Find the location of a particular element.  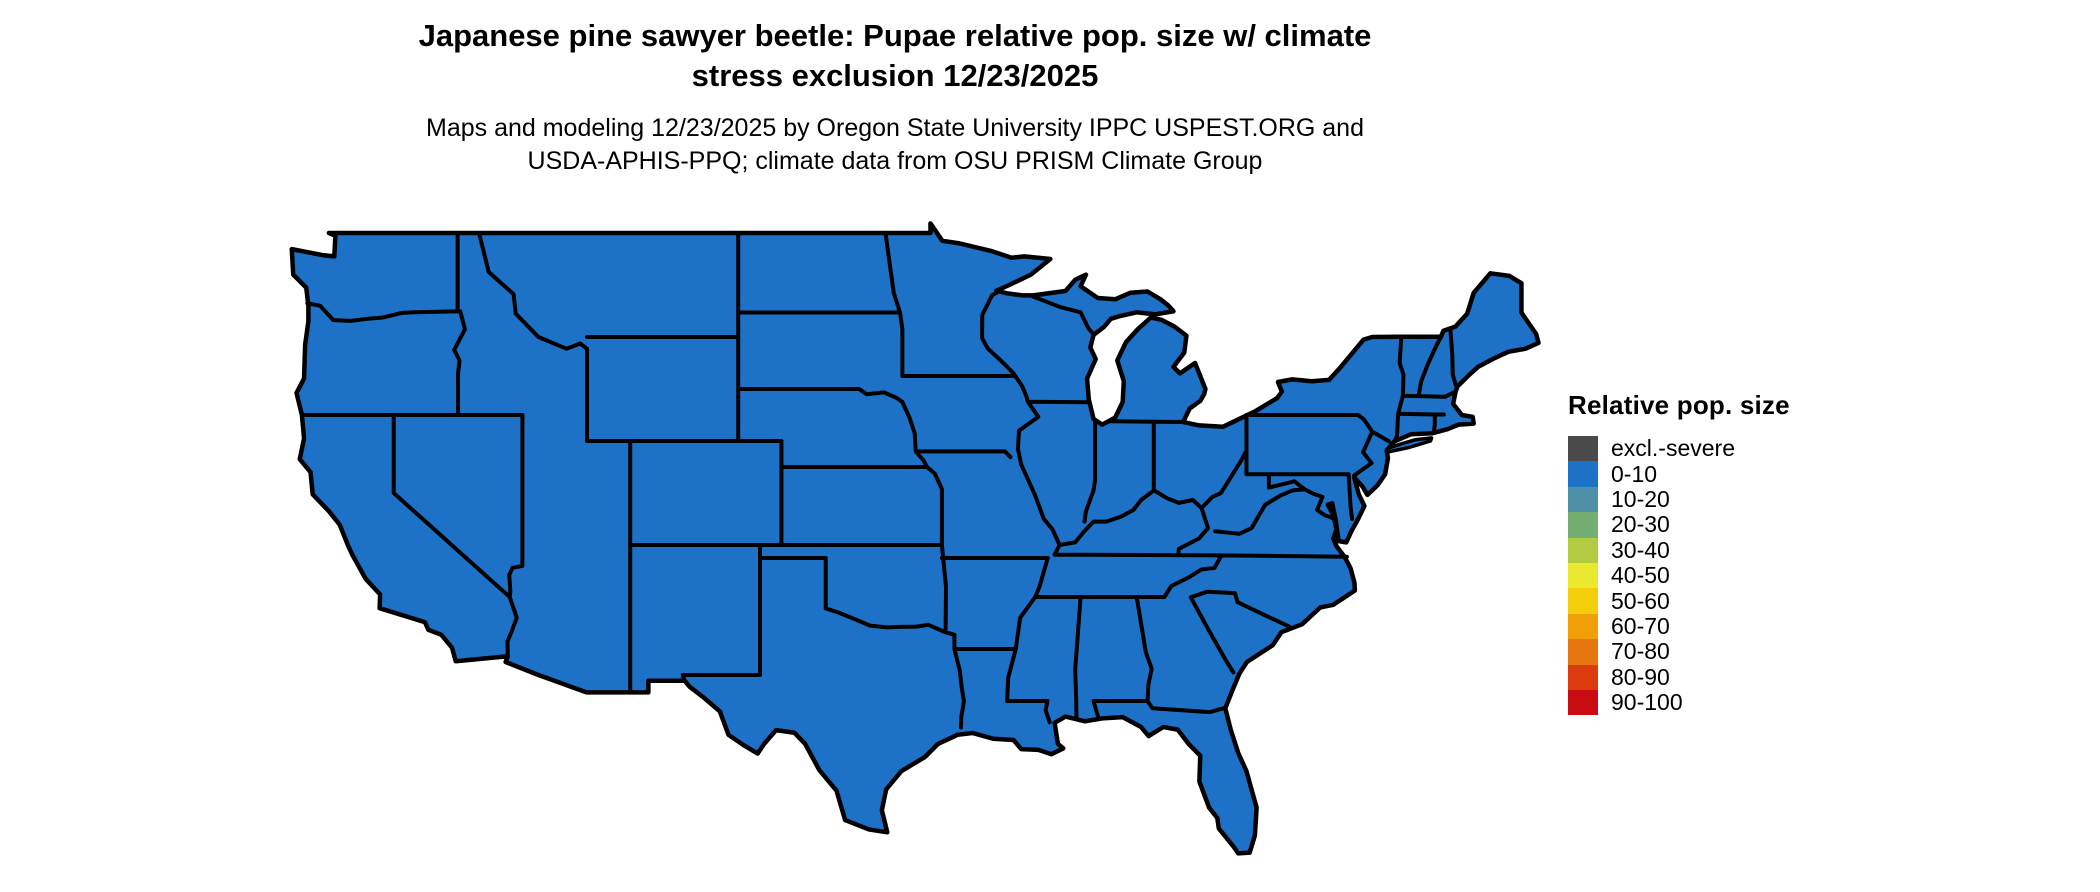

legend-label: 20-30 is located at coordinates (1640, 524).